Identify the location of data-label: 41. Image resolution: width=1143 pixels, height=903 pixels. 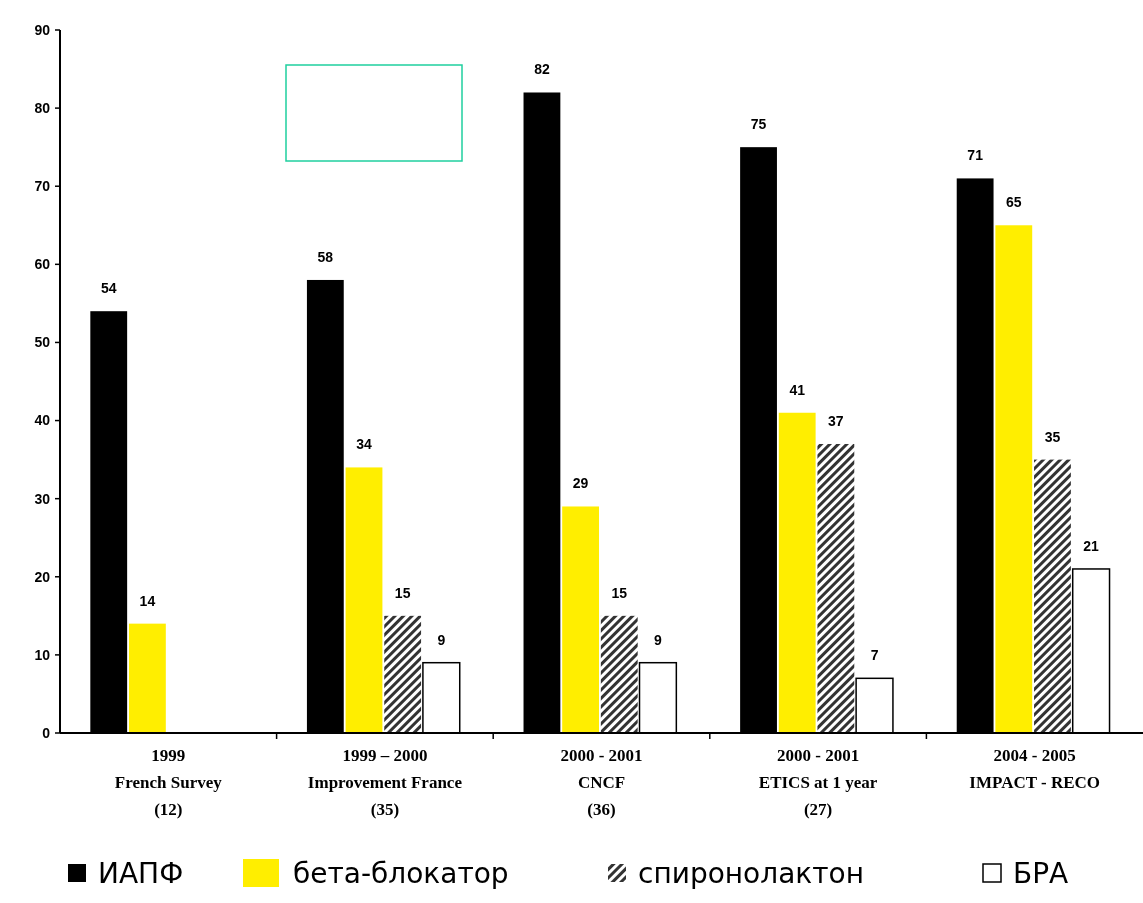
(797, 389).